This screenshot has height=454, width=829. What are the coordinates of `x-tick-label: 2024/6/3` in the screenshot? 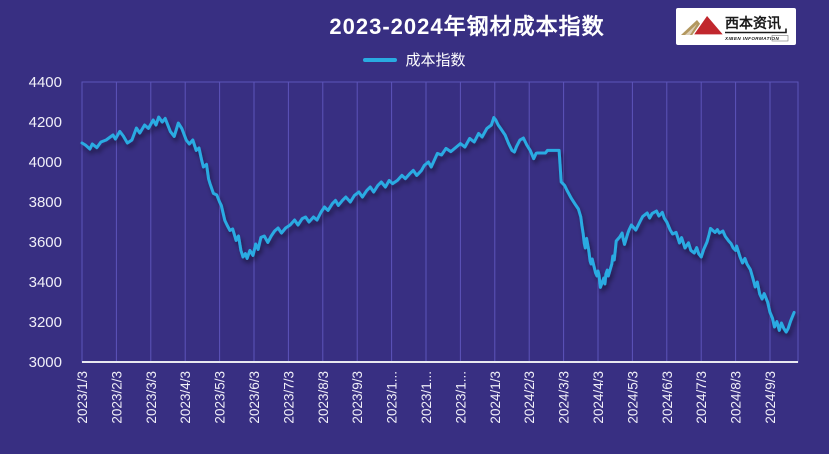 It's located at (667, 397).